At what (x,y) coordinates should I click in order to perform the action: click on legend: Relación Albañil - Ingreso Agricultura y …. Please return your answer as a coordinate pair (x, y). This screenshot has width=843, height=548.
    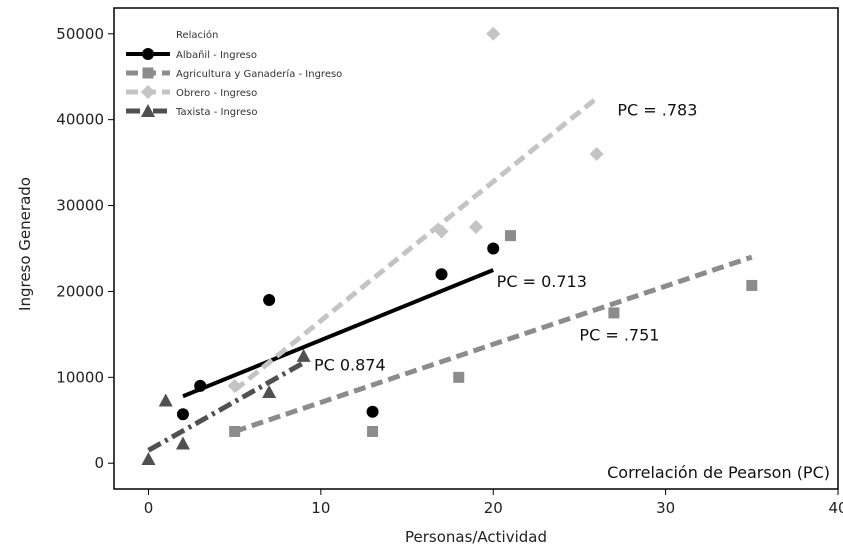
    Looking at the image, I should click on (234, 73).